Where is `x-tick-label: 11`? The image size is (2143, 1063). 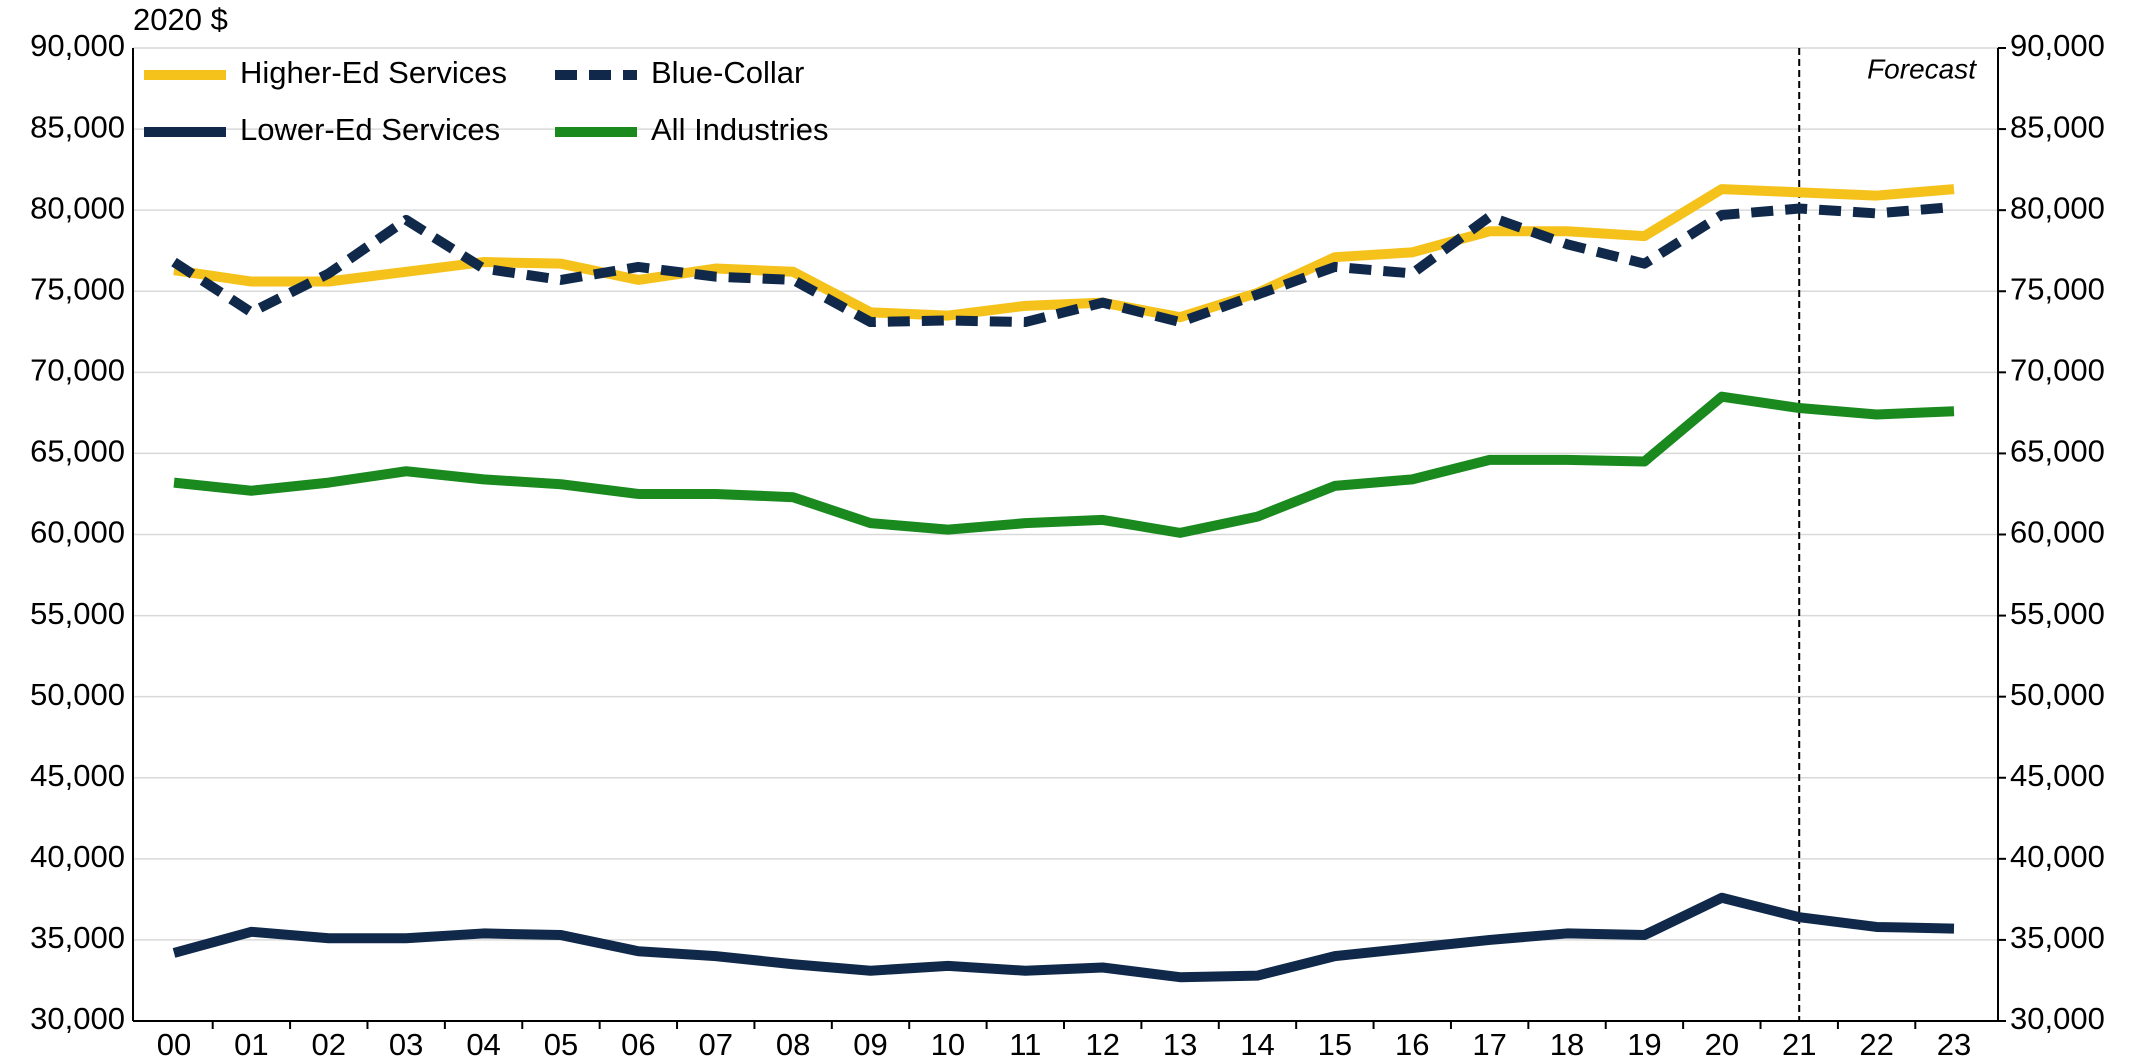
x-tick-label: 11 is located at coordinates (1025, 1044).